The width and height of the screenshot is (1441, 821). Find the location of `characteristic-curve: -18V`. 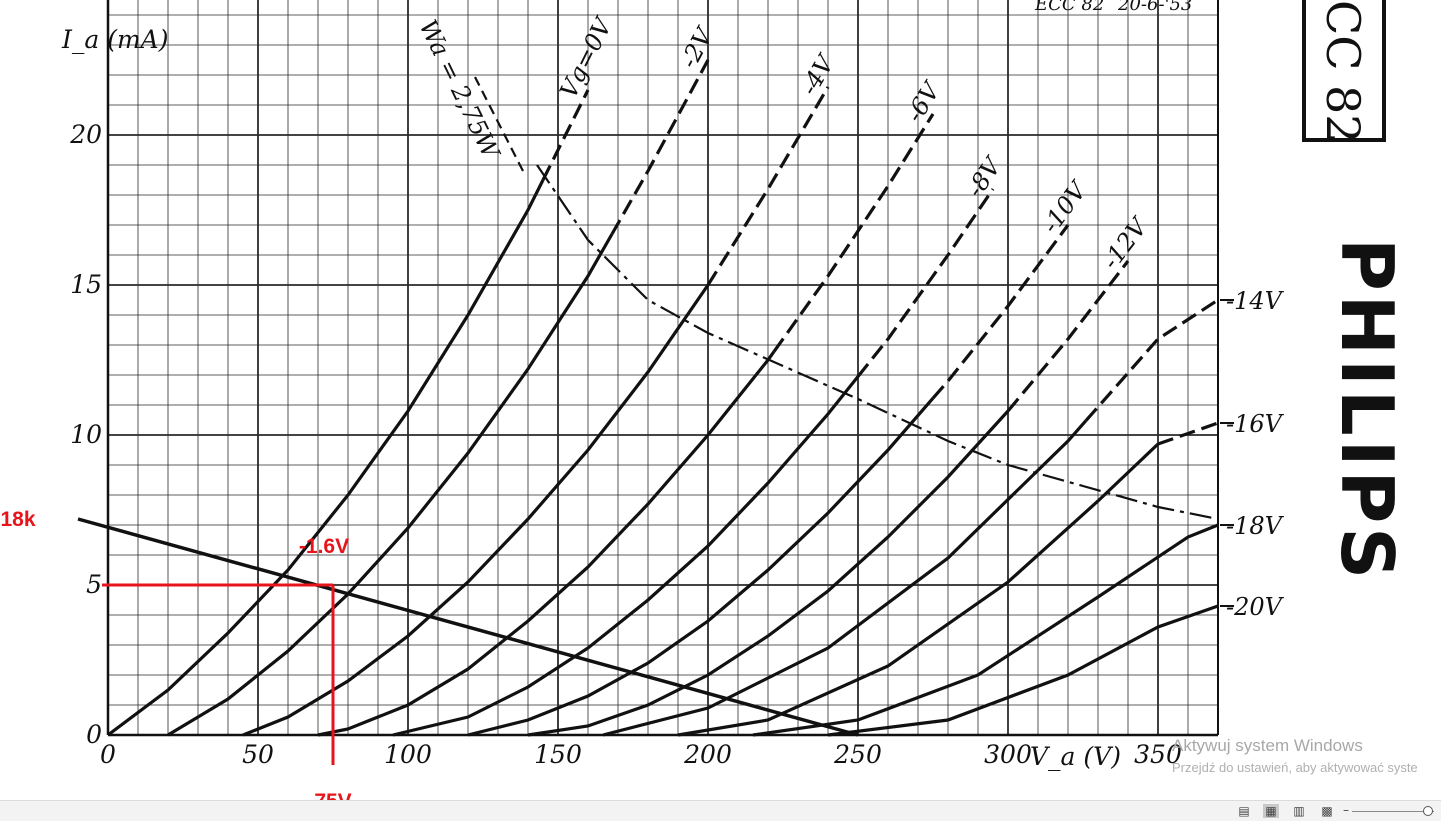

characteristic-curve: -18V is located at coordinates (1018, 624).